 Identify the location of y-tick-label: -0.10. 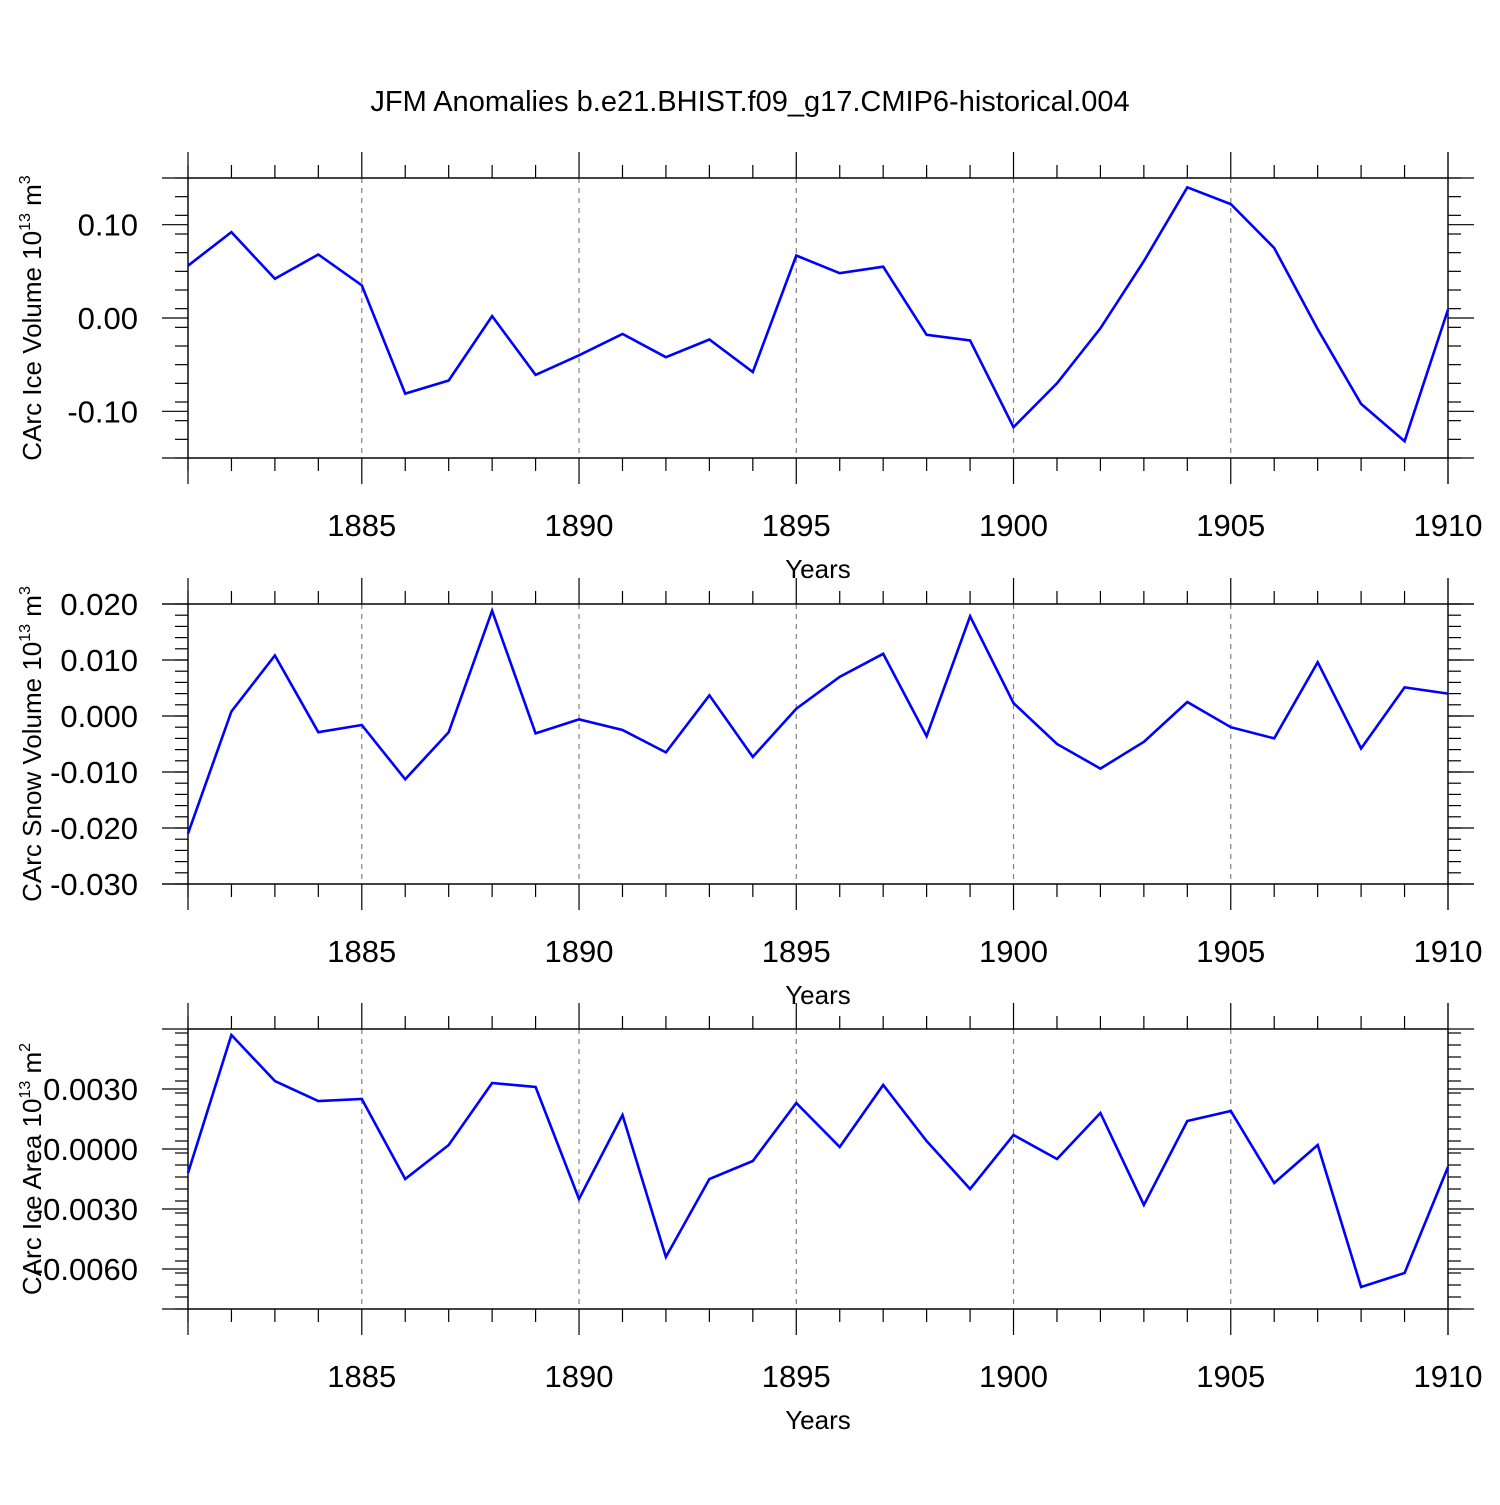
(102, 411).